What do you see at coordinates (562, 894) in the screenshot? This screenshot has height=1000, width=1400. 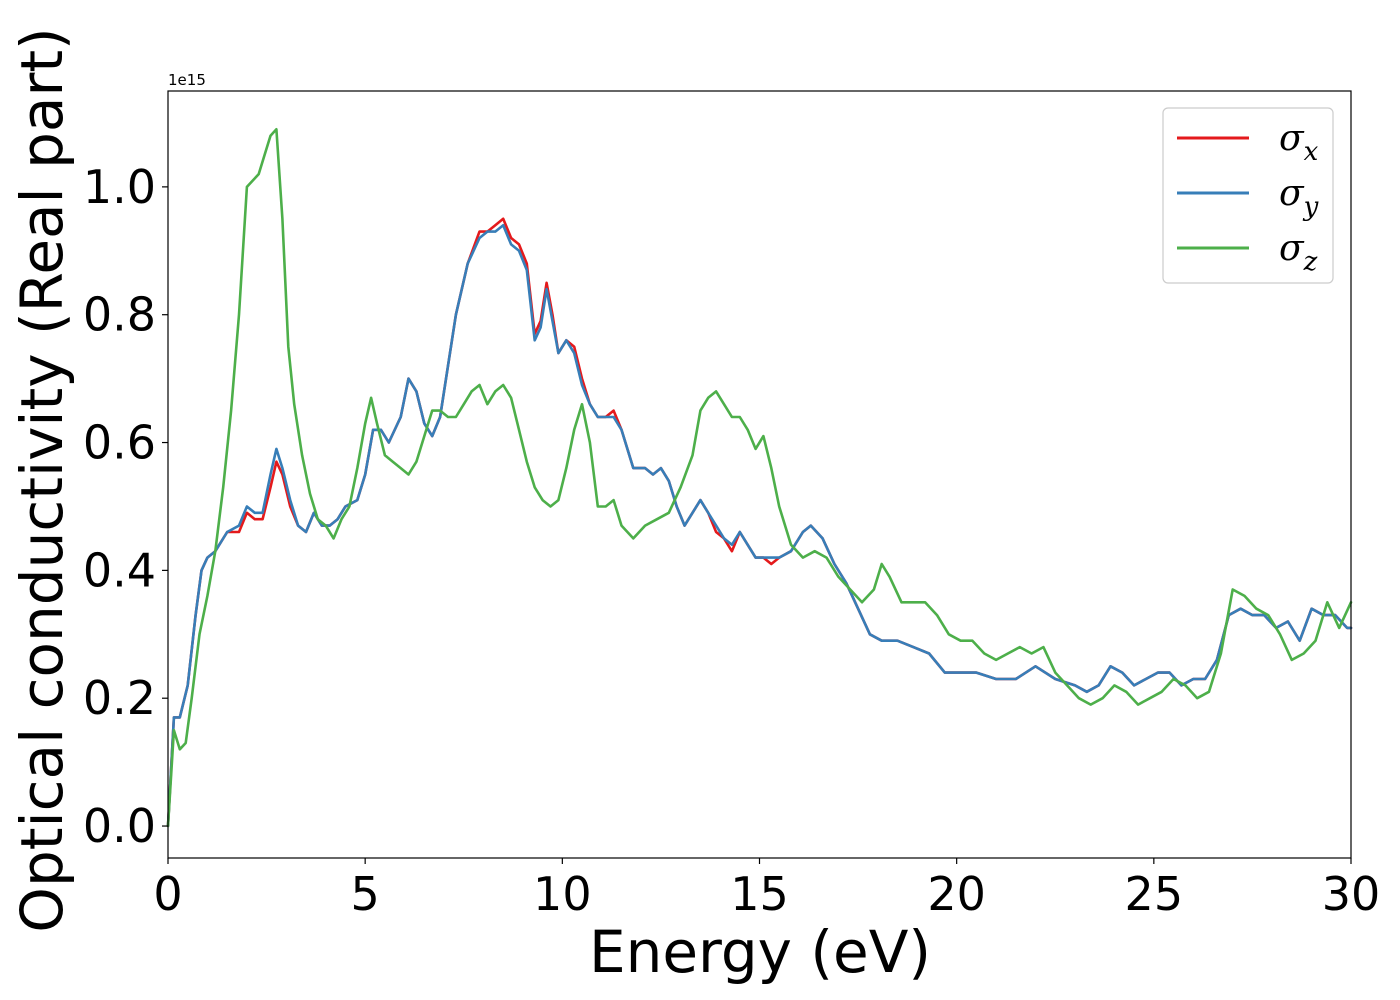 I see `x-tick-label: 10` at bounding box center [562, 894].